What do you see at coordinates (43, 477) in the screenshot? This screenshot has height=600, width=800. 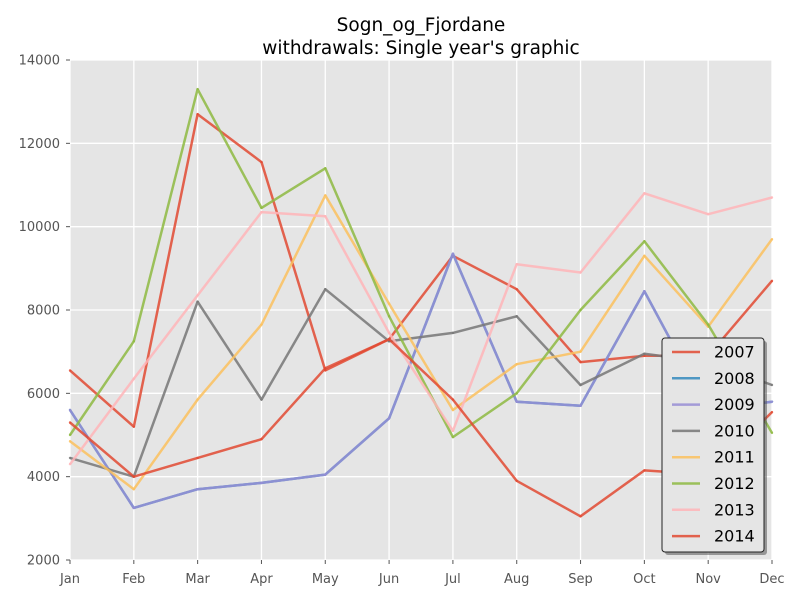 I see `y-tick-label: 4000` at bounding box center [43, 477].